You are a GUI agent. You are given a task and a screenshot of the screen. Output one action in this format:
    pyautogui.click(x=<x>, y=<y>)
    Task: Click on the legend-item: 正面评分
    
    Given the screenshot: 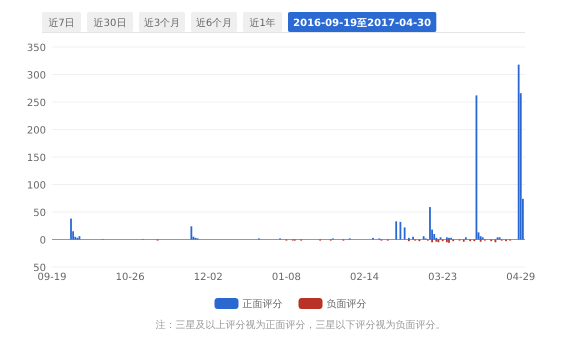 What is the action you would take?
    pyautogui.click(x=248, y=304)
    